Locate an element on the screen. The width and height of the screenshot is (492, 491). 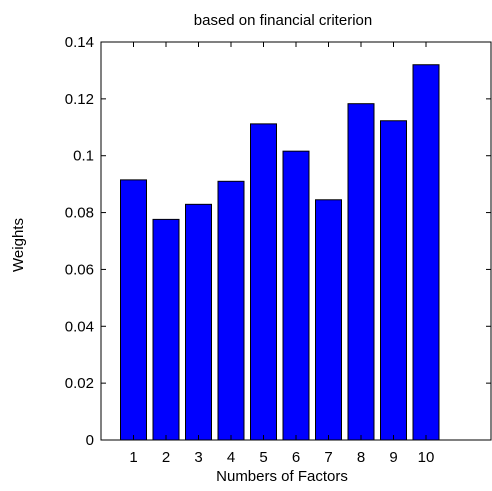
chart-title: based on financial criterion is located at coordinates (283, 20).